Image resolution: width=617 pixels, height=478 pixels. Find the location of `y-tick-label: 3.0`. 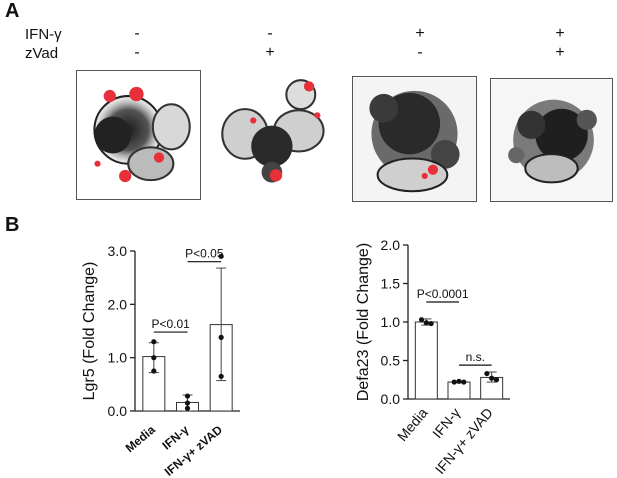

y-tick-label: 3.0 is located at coordinates (118, 251).